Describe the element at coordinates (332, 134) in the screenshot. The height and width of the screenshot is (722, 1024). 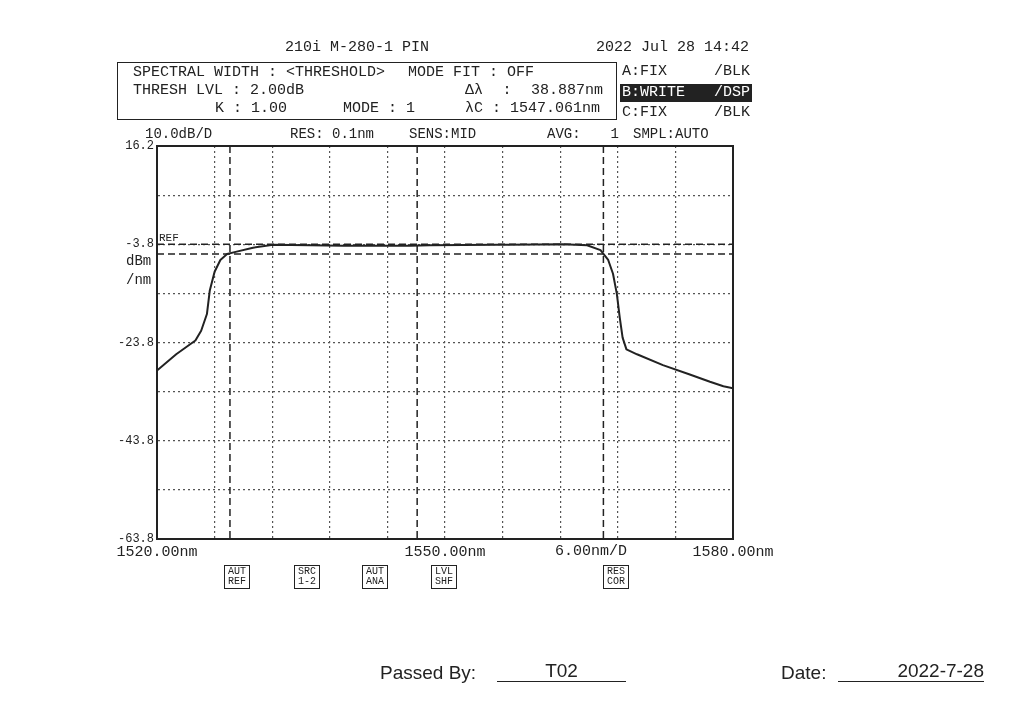
I see `text: RES: 0.1nm` at that location.